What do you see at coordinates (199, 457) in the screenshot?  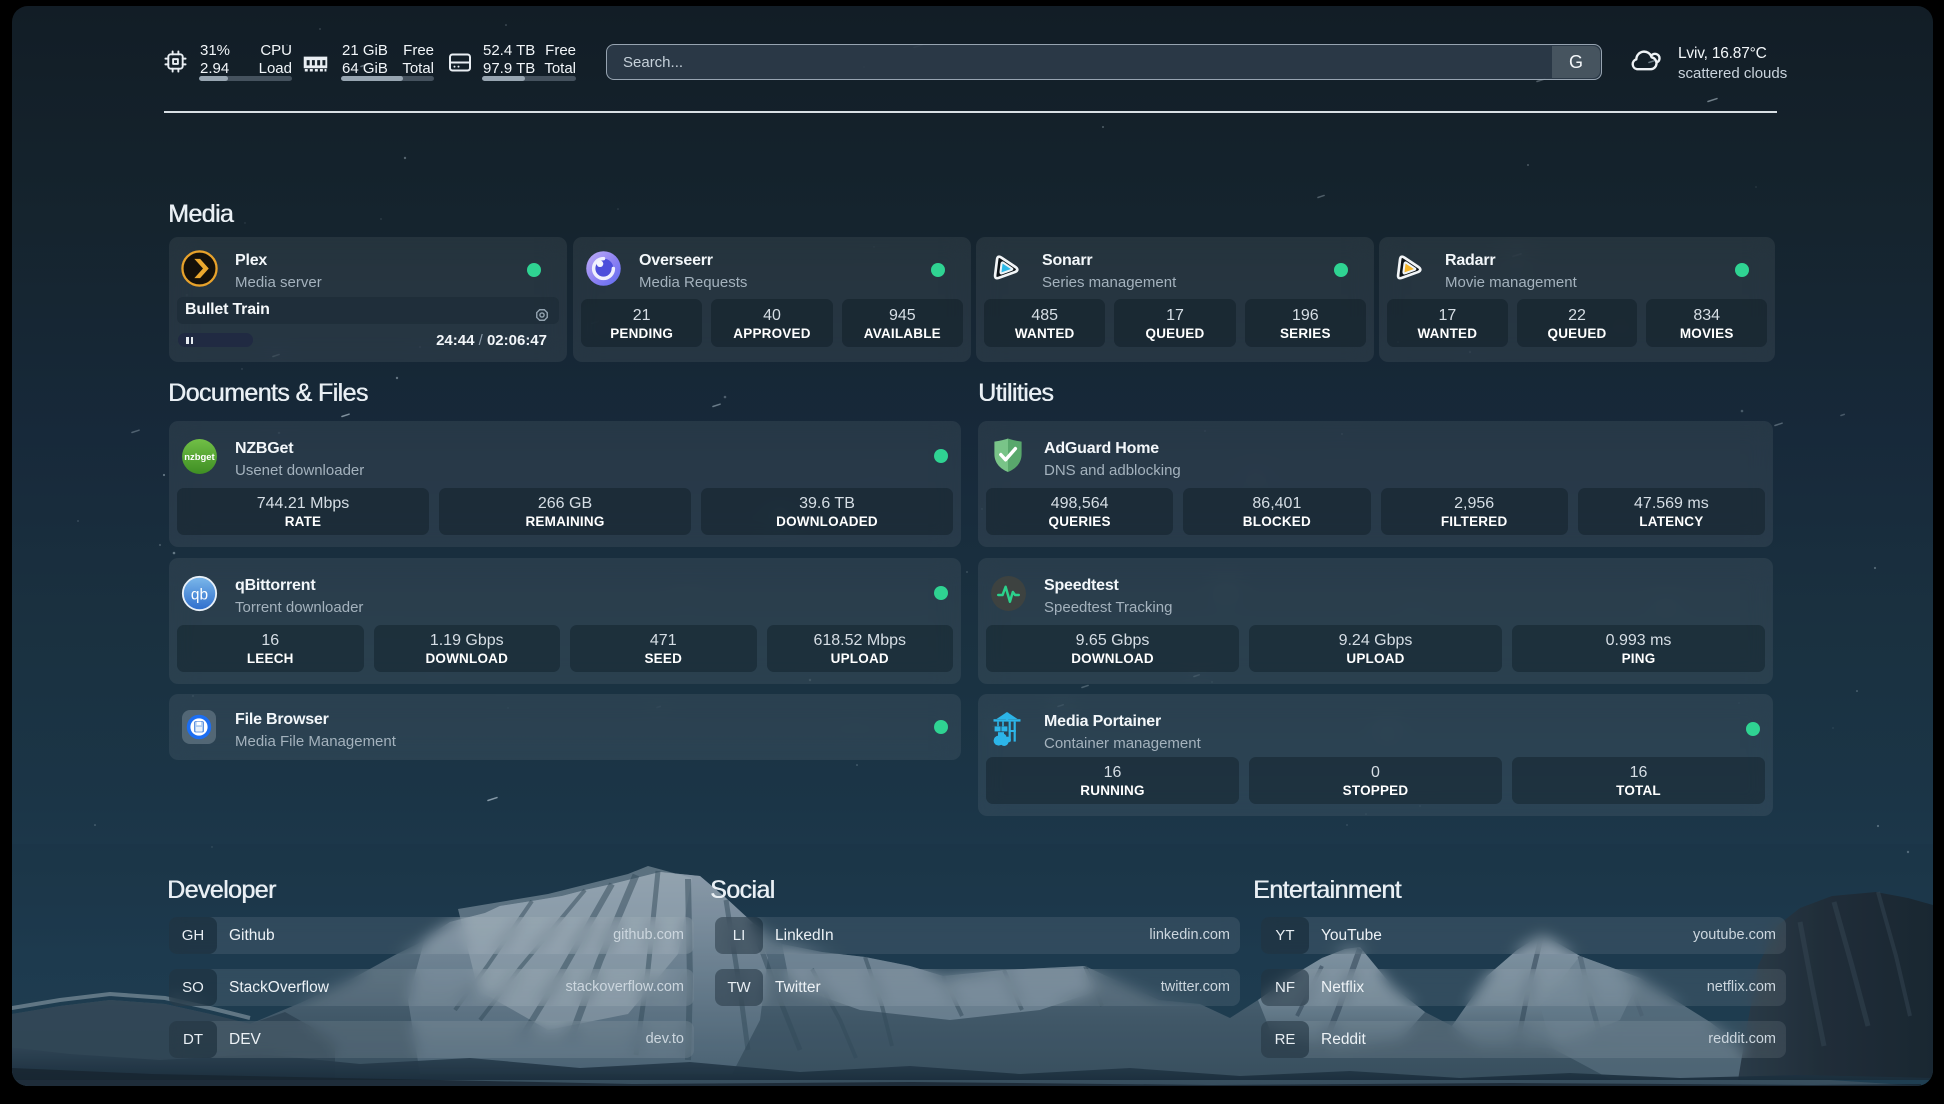 I see `svg-text: nzbget` at bounding box center [199, 457].